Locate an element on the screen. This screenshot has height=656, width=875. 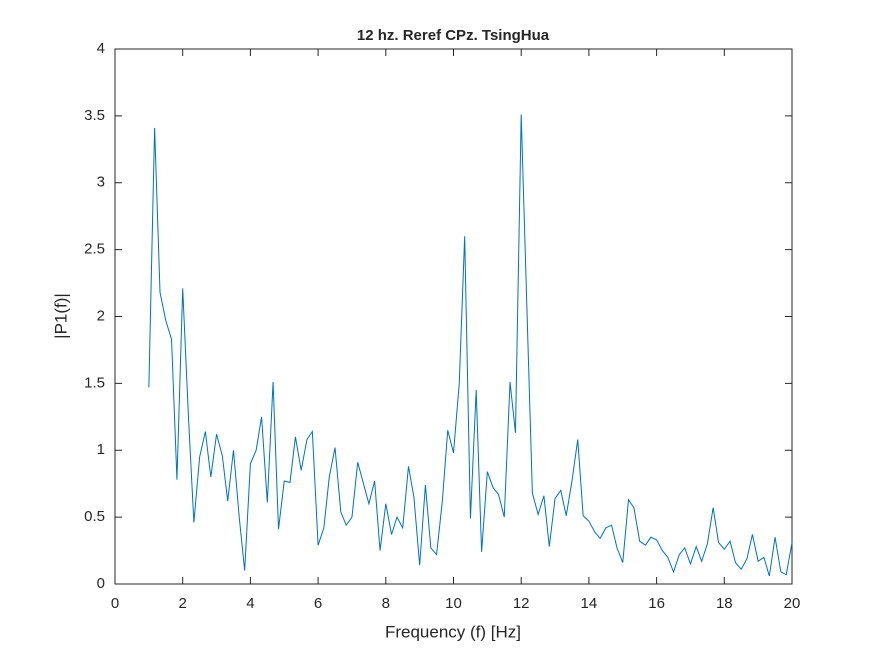
y-tick-label: 3 is located at coordinates (101, 182).